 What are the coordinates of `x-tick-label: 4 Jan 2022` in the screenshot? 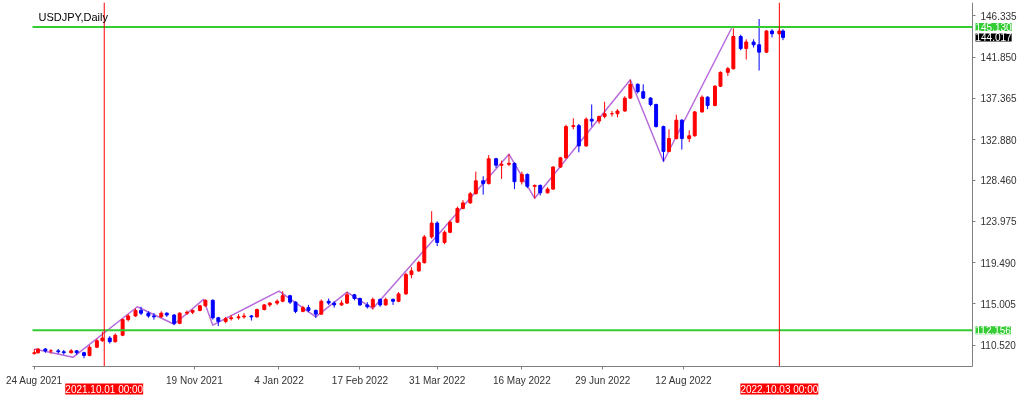 It's located at (279, 380).